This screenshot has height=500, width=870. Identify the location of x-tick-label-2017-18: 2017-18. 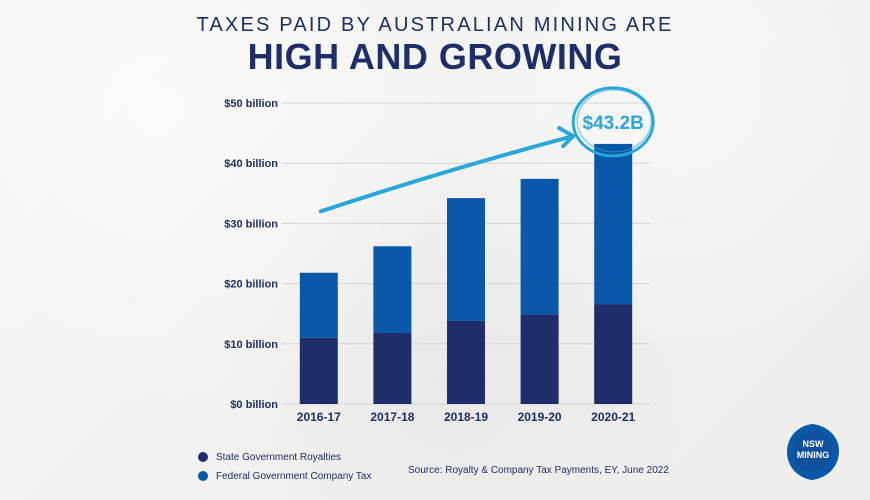
(392, 417).